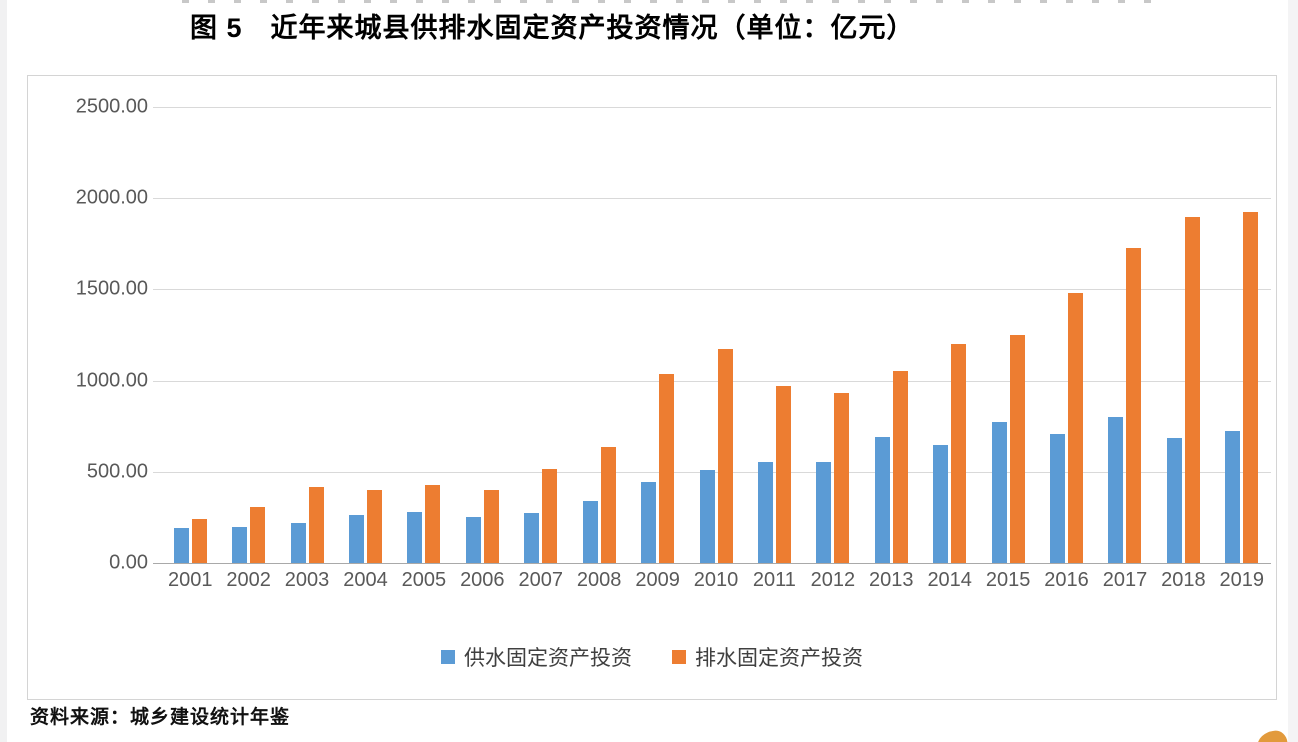  Describe the element at coordinates (199, 540) in the screenshot. I see `drainage-bar-2001` at that location.